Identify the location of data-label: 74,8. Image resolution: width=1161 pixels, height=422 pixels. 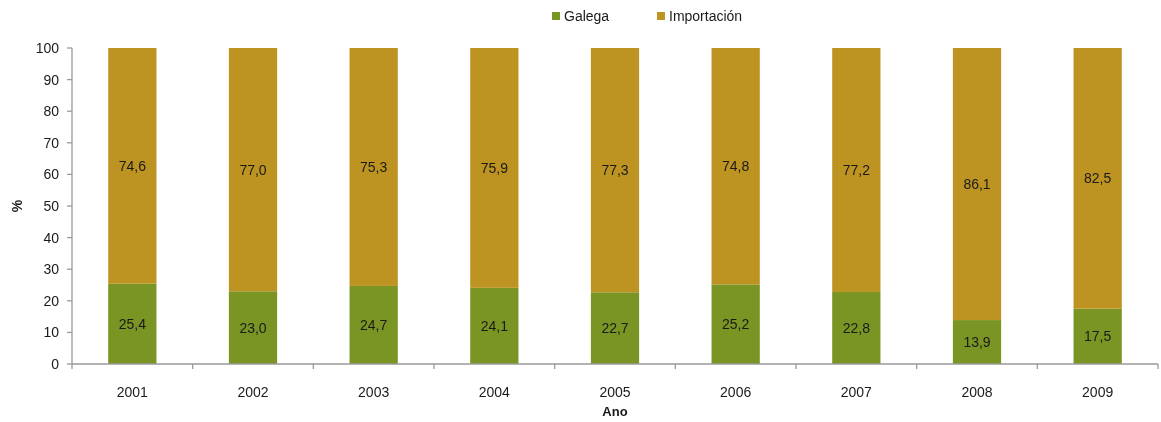
(736, 166).